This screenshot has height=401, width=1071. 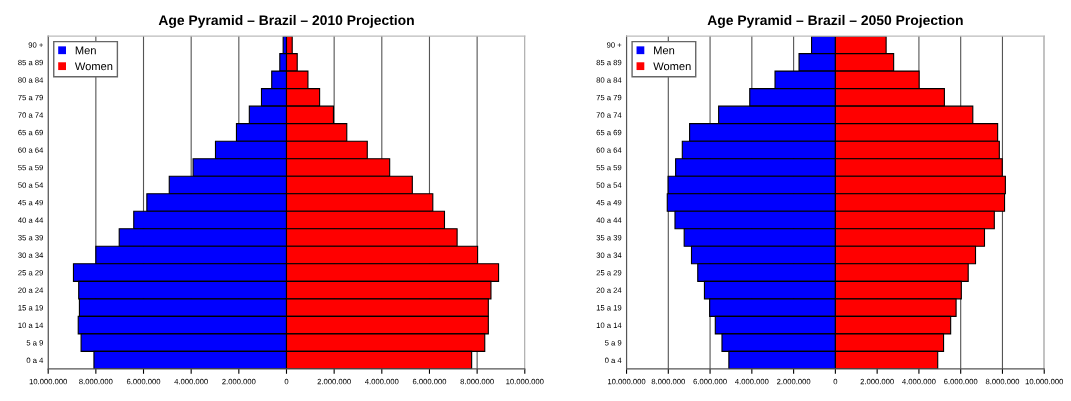 What do you see at coordinates (835, 21) in the screenshot?
I see `chart-title: Age Pyramid – Brazil – 2050 Projection` at bounding box center [835, 21].